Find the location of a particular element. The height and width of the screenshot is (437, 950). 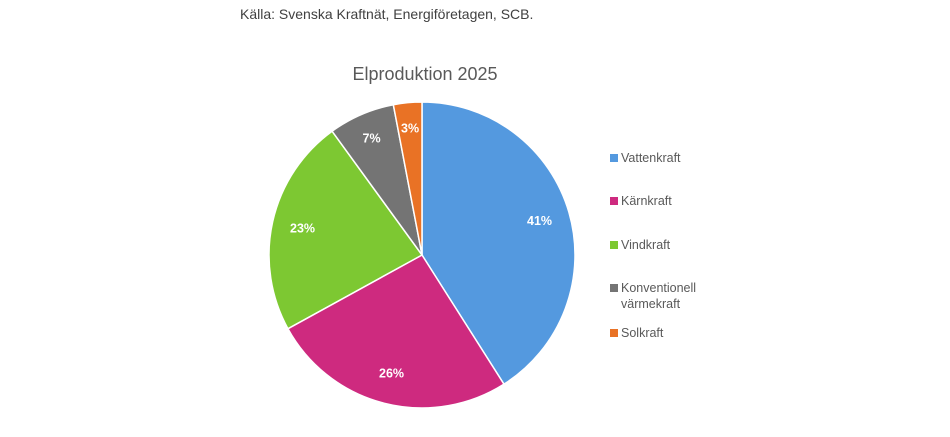

legend-label-karnkraft: Kärnkraft is located at coordinates (646, 201).